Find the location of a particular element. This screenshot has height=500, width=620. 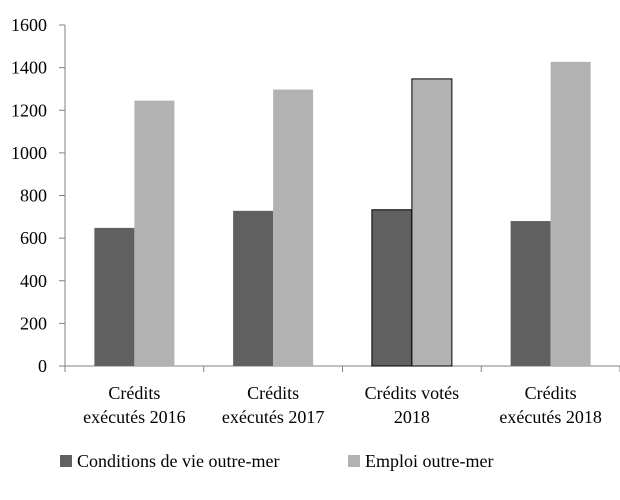

y-tick-label: 800 is located at coordinates (33, 196).